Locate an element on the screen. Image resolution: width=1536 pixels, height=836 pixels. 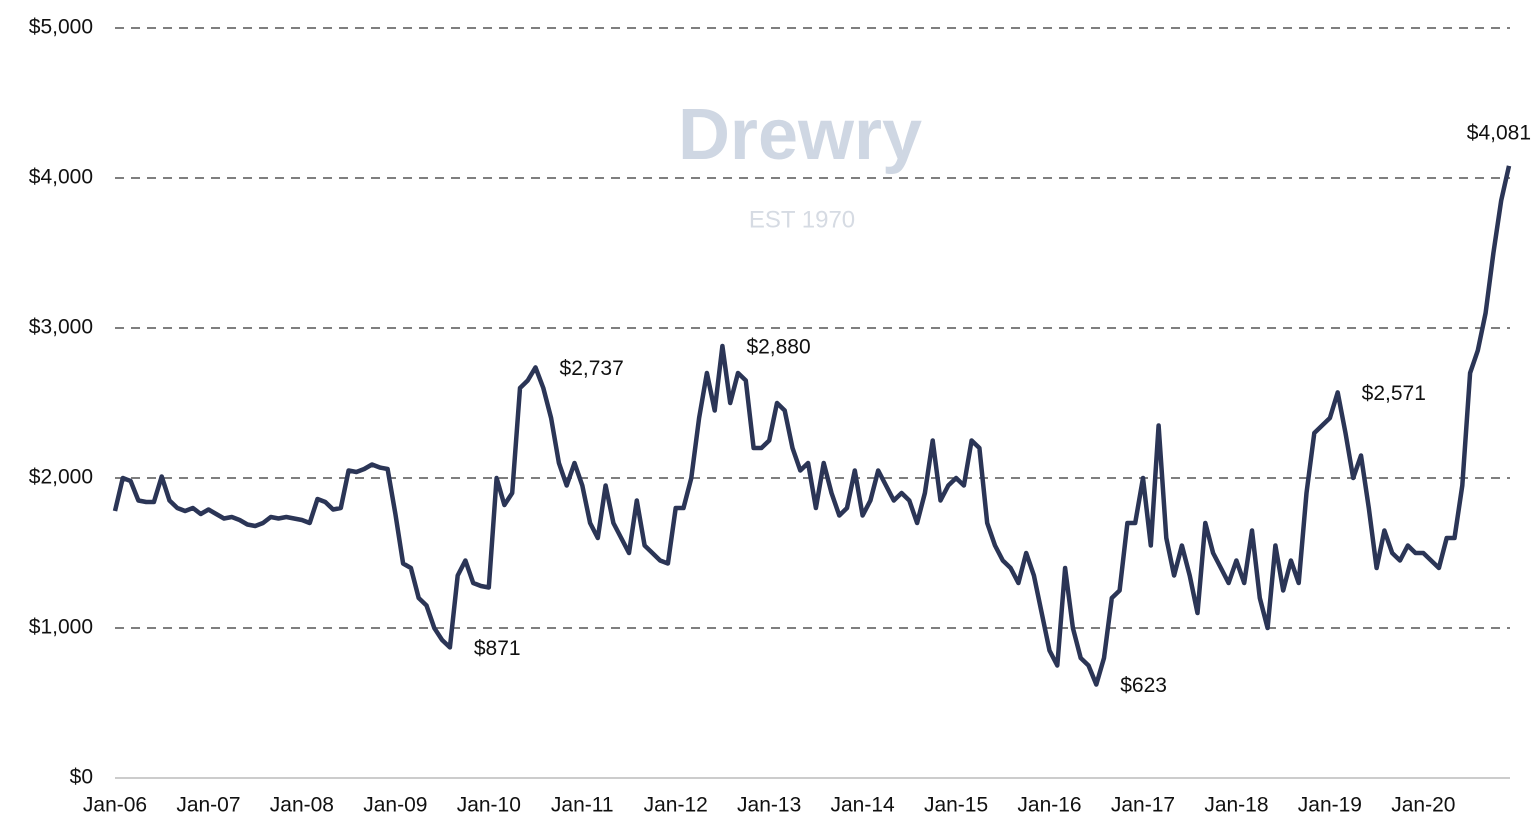
x-tick-label: Jan-20 is located at coordinates (1423, 805).